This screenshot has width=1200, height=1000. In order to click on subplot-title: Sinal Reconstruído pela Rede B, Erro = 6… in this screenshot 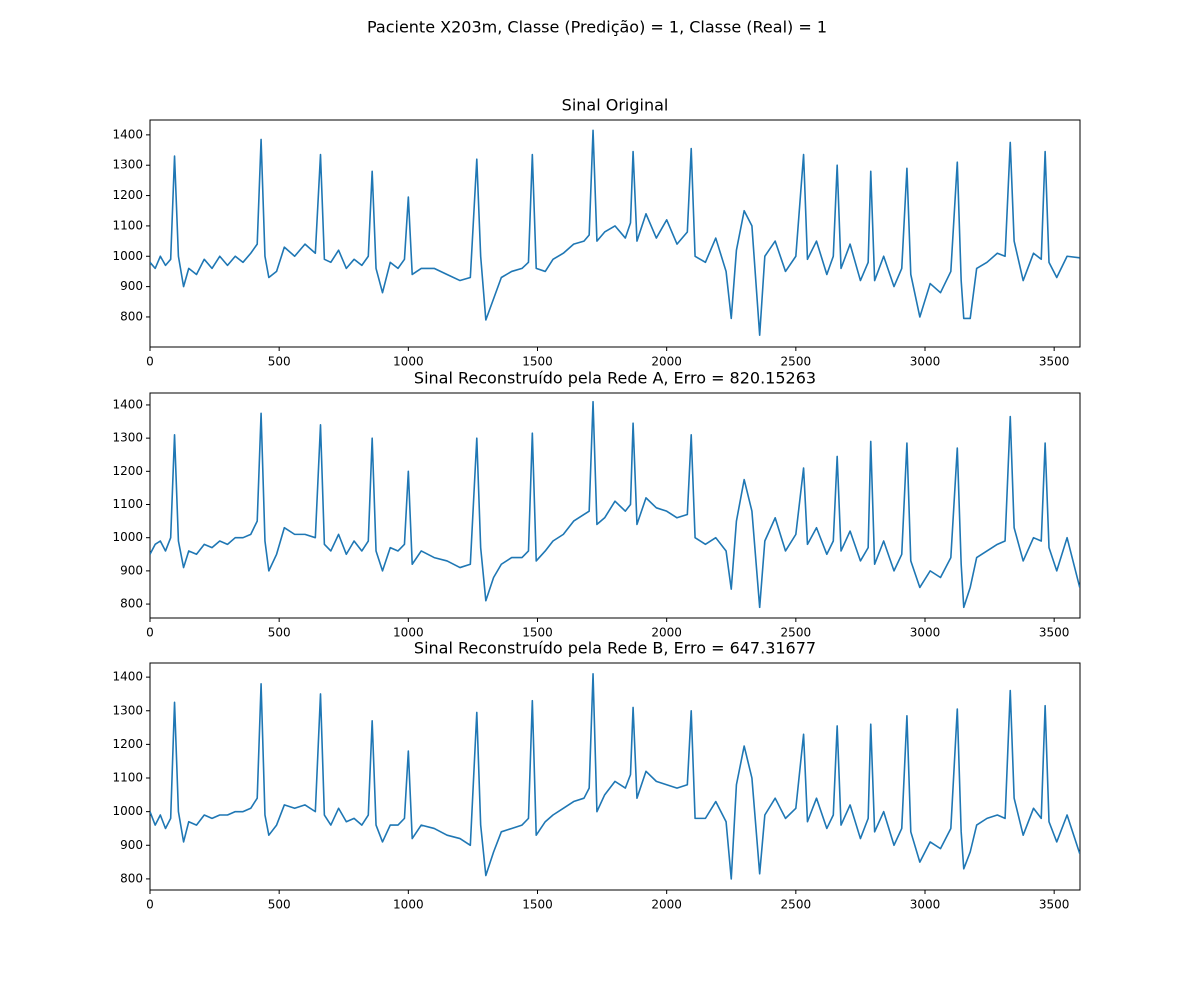, I will do `click(615, 648)`.